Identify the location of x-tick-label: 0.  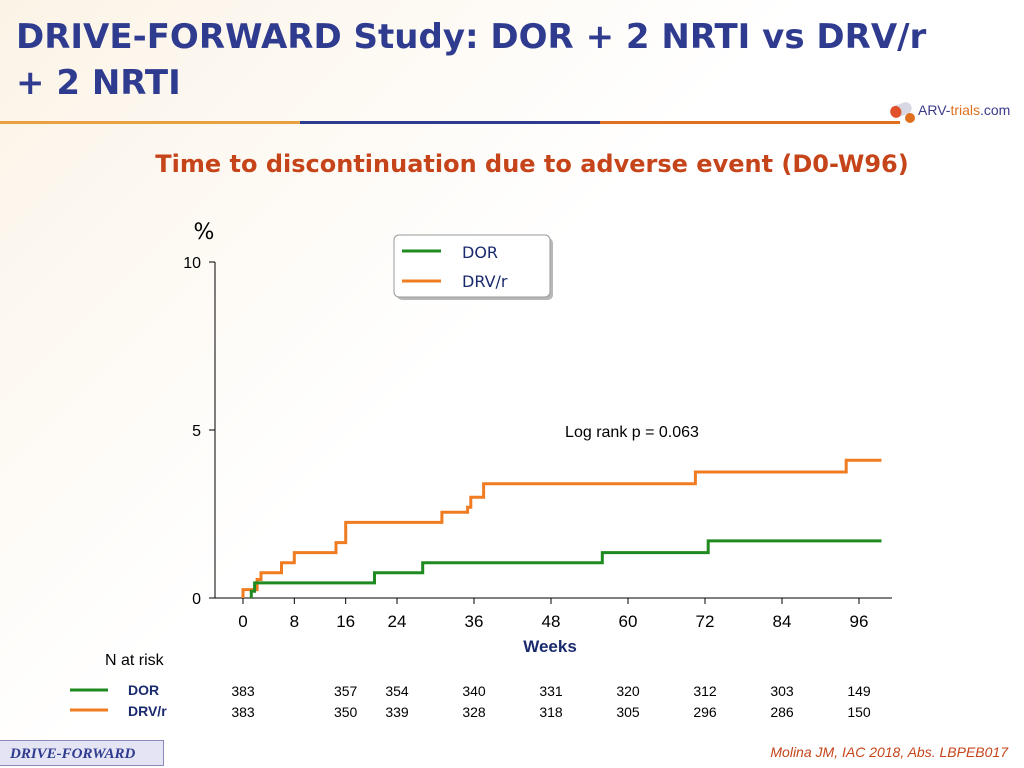
(242, 621).